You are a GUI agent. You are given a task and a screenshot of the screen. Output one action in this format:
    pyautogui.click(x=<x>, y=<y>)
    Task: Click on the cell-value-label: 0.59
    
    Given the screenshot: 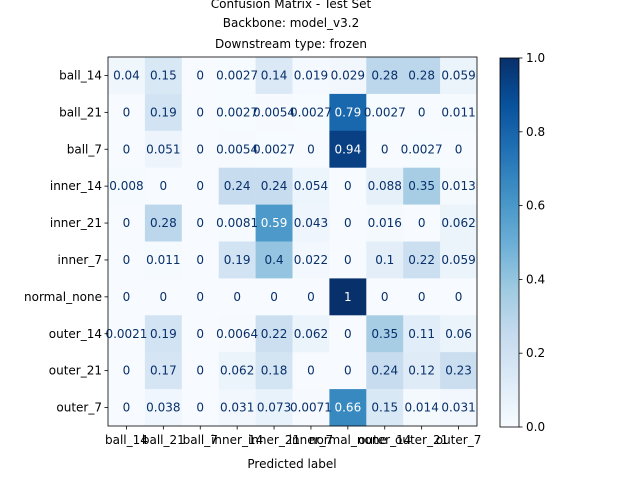 What is the action you would take?
    pyautogui.click(x=274, y=223)
    